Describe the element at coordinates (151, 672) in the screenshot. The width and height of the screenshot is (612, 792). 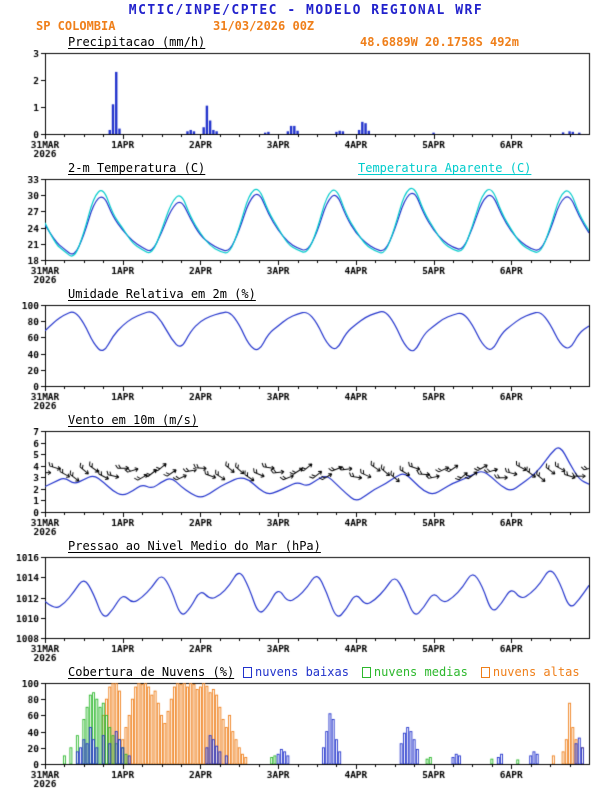
I see `clouds-title: Cobertura de Nuvens (%)` at that location.